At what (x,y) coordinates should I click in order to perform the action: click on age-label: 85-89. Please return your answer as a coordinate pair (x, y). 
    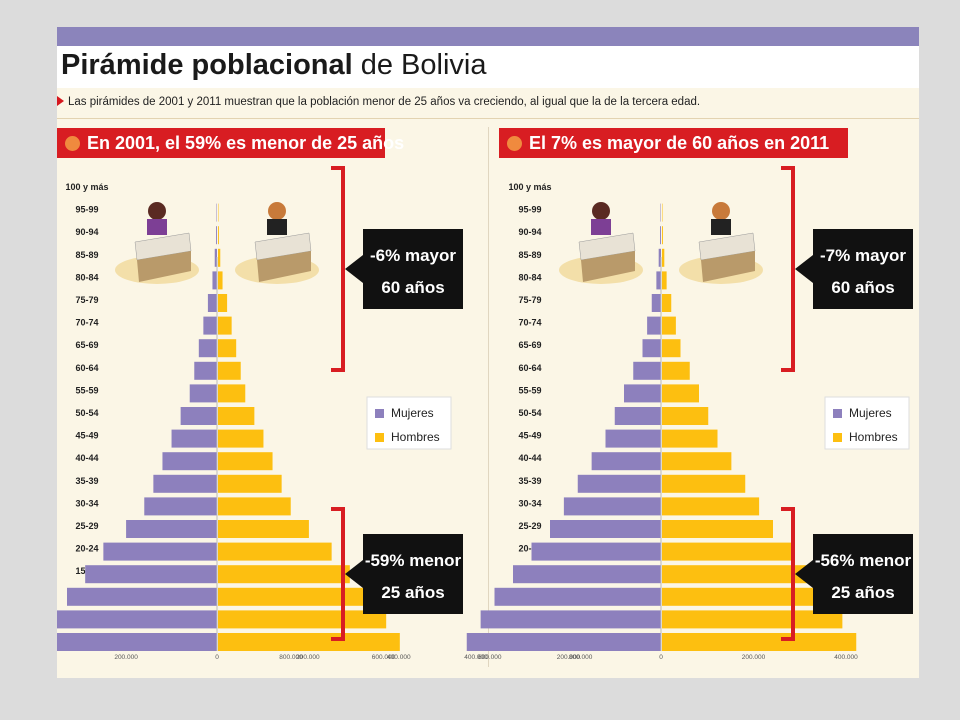
    Looking at the image, I should click on (86, 255).